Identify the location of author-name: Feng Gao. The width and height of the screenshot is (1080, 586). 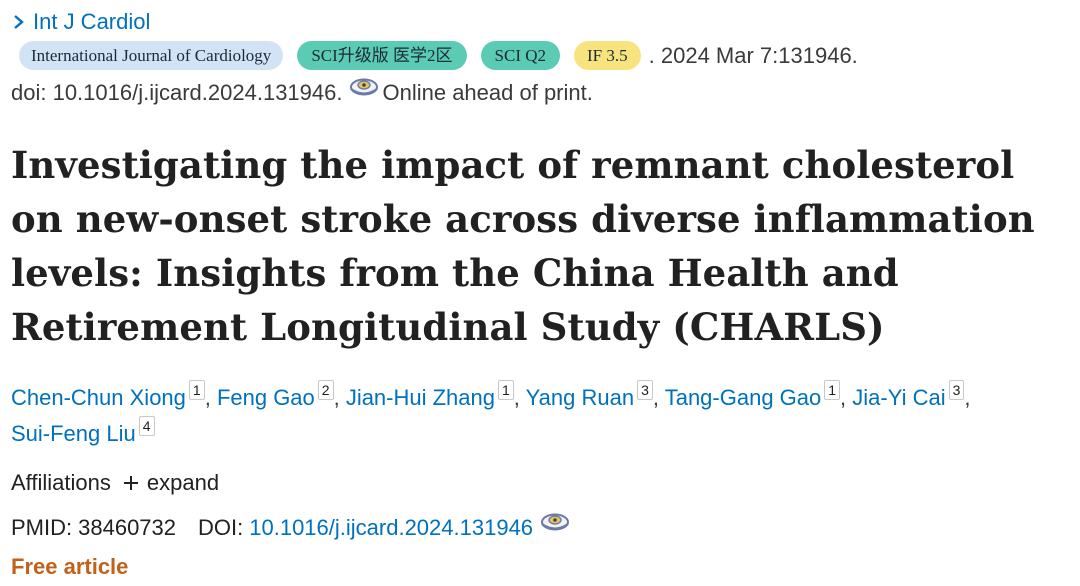
(265, 397).